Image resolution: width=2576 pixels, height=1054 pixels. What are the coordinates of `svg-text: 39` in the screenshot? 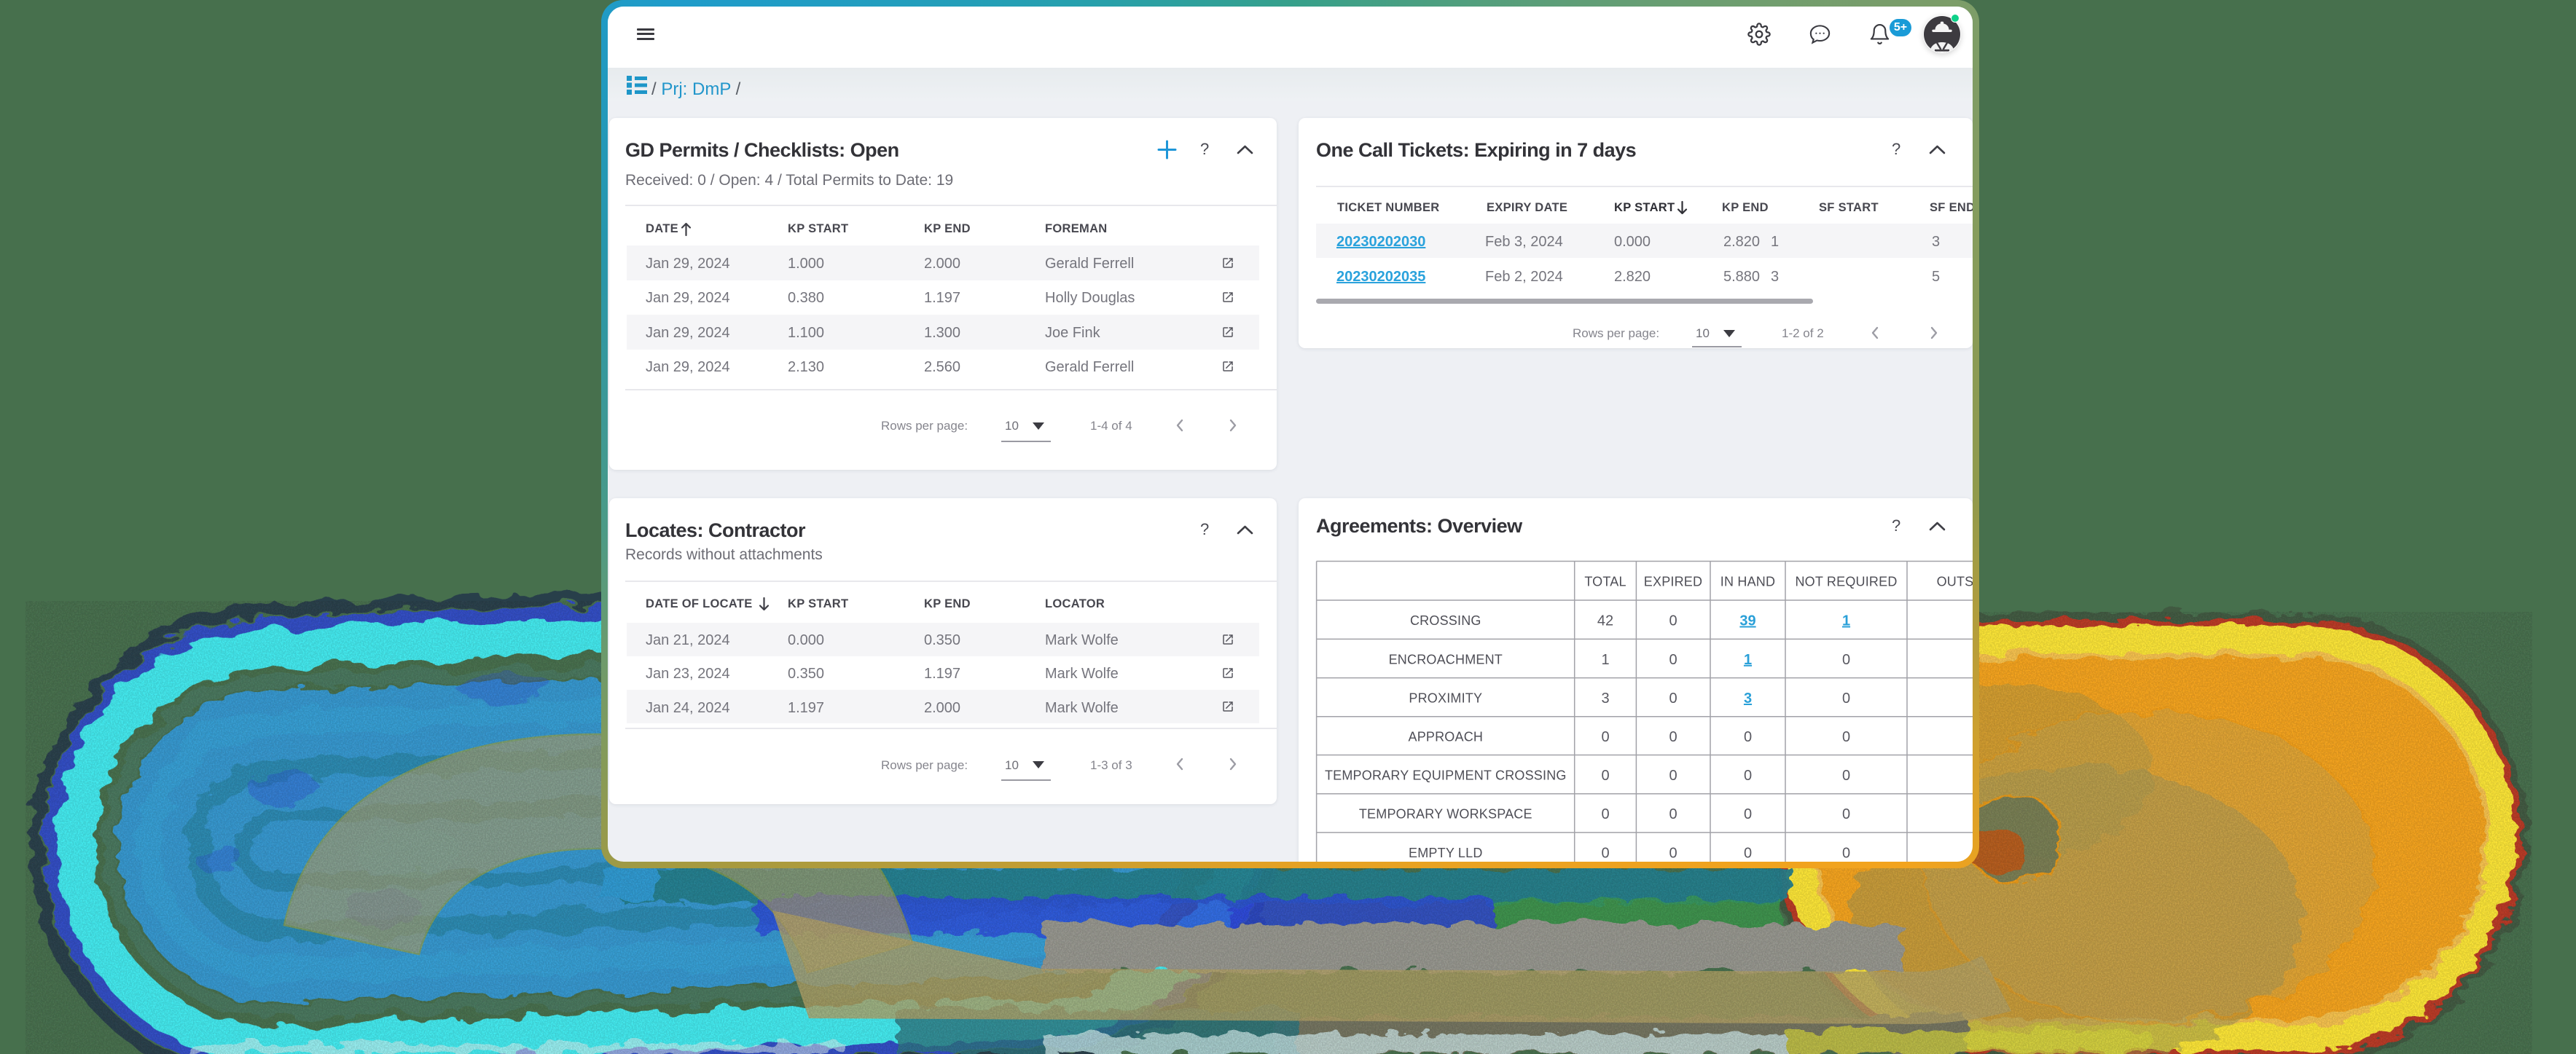 It's located at (1747, 621).